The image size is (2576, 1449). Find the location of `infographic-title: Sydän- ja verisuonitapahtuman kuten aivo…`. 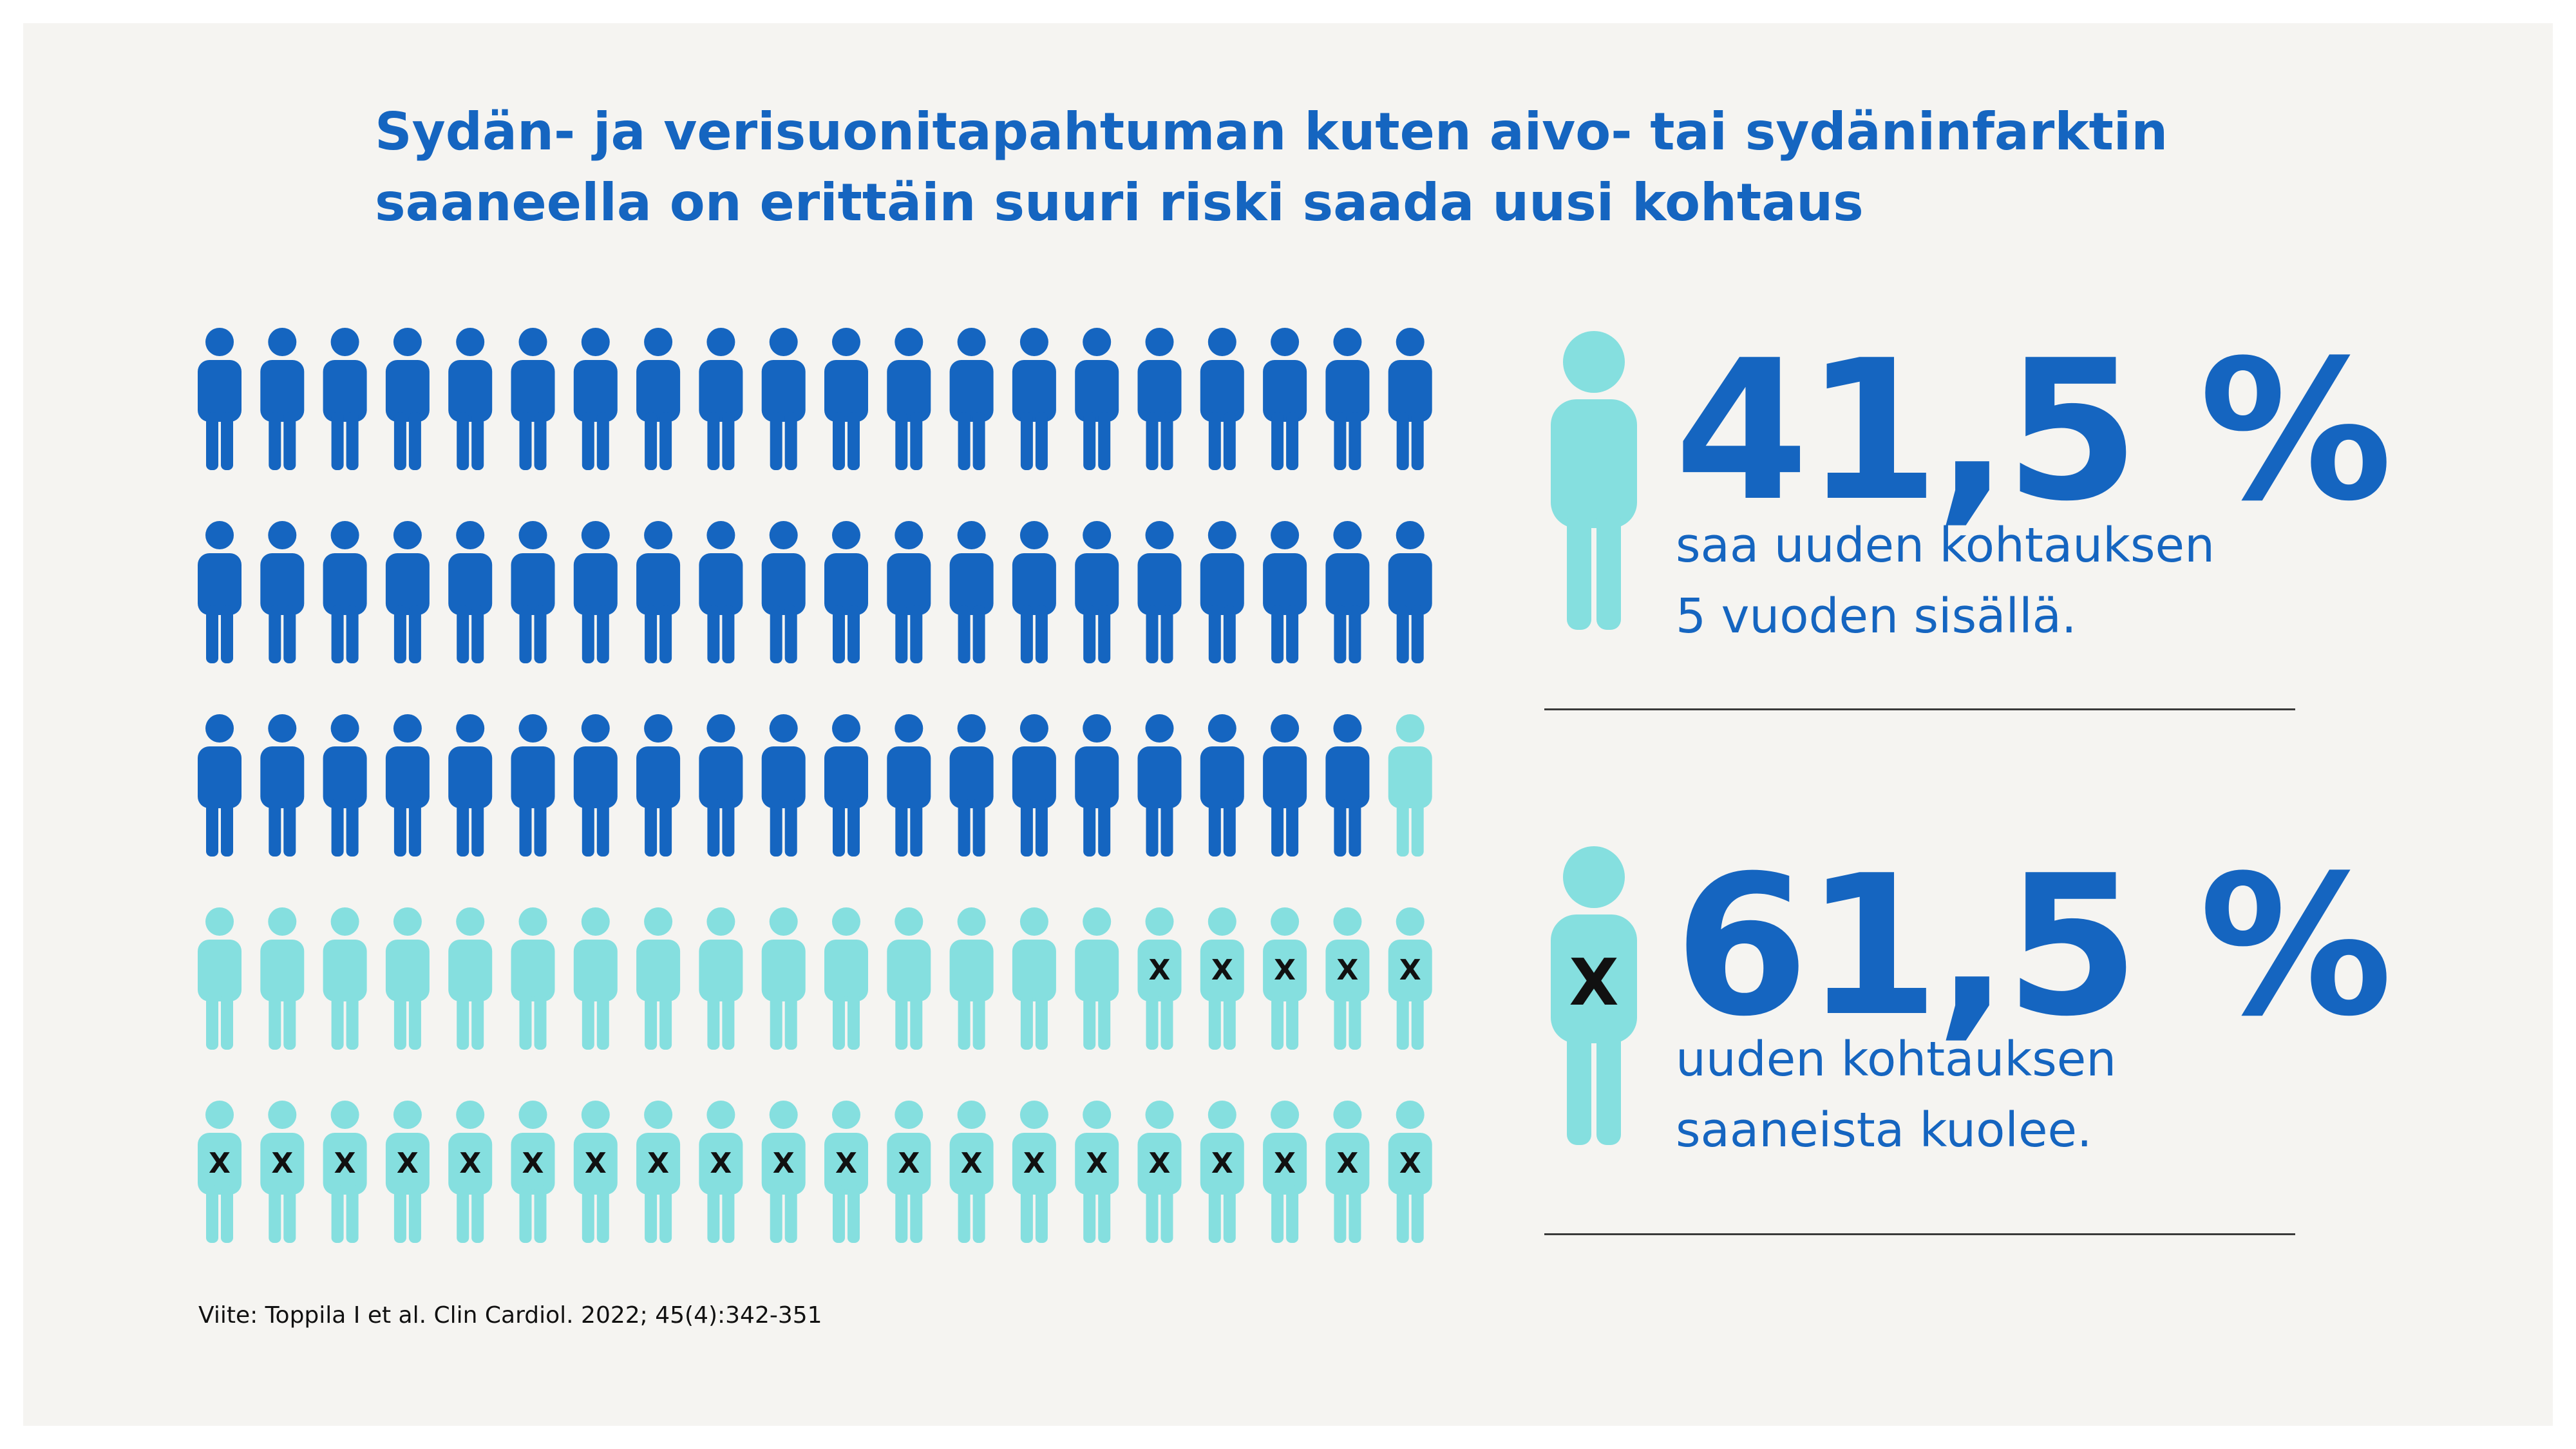

infographic-title: Sydän- ja verisuonitapahtuman kuten aivo… is located at coordinates (1341, 167).